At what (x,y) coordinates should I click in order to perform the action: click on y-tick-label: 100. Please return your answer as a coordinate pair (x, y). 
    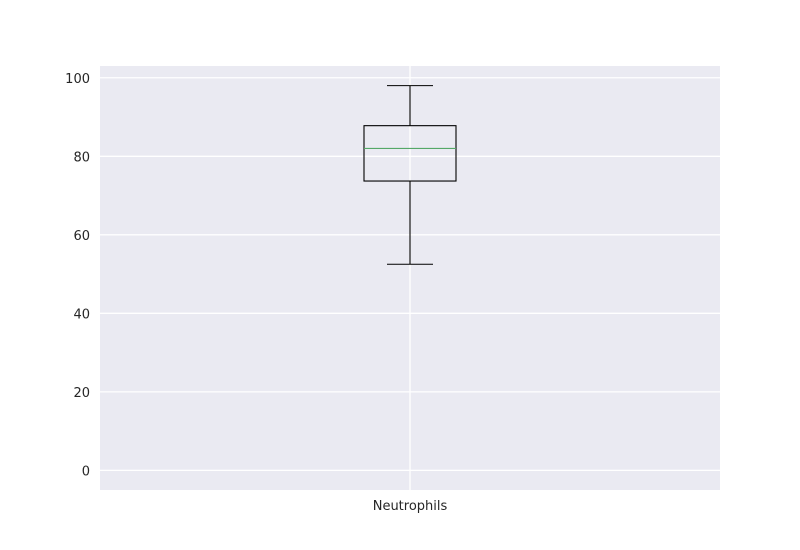
    Looking at the image, I should click on (77, 79).